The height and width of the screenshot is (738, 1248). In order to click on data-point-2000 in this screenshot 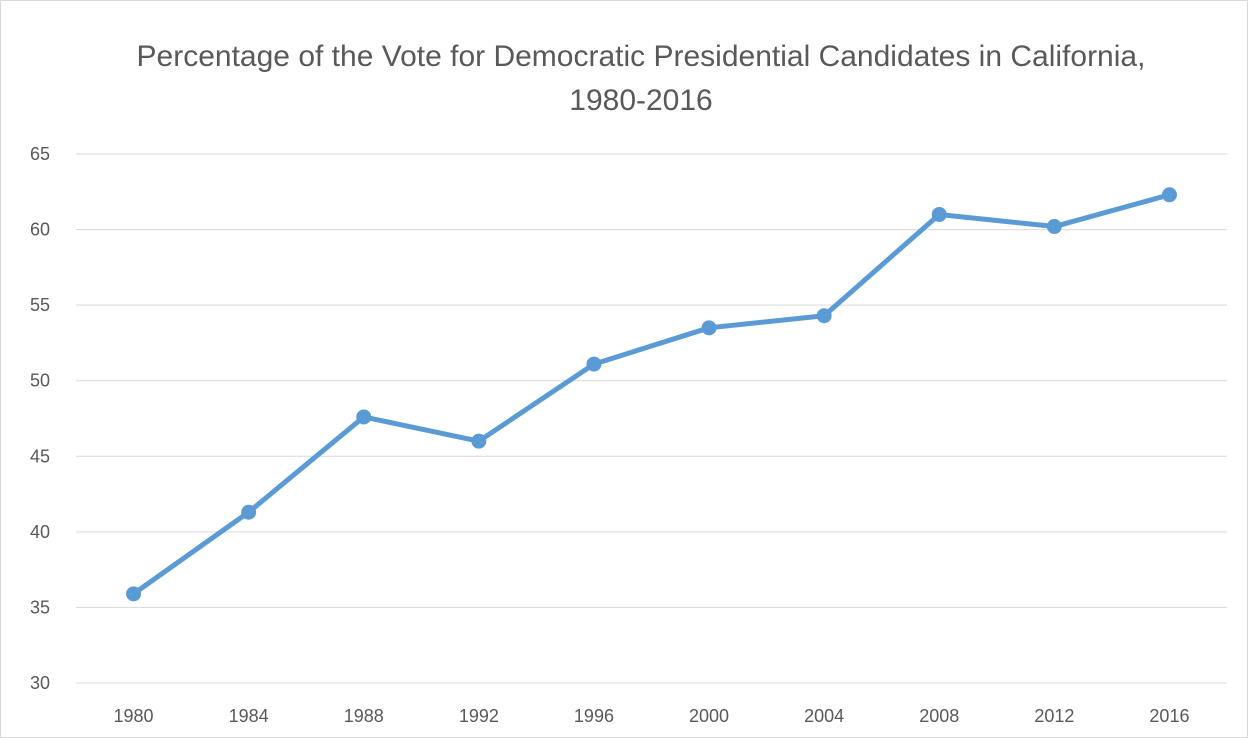, I will do `click(709, 328)`.